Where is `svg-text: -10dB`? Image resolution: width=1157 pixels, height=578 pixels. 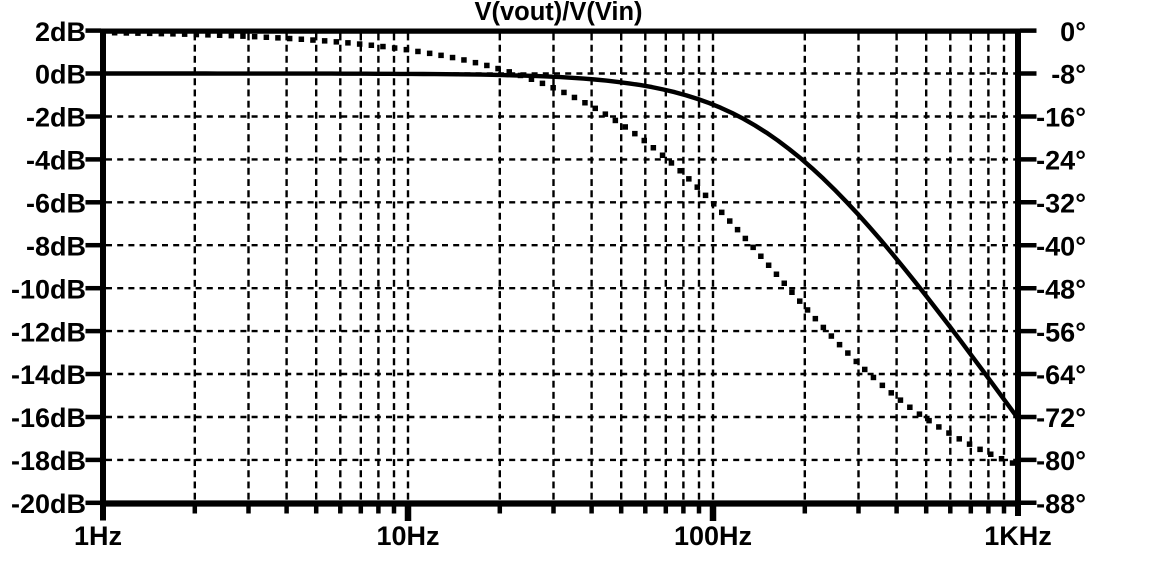
svg-text: -10dB is located at coordinates (48, 289).